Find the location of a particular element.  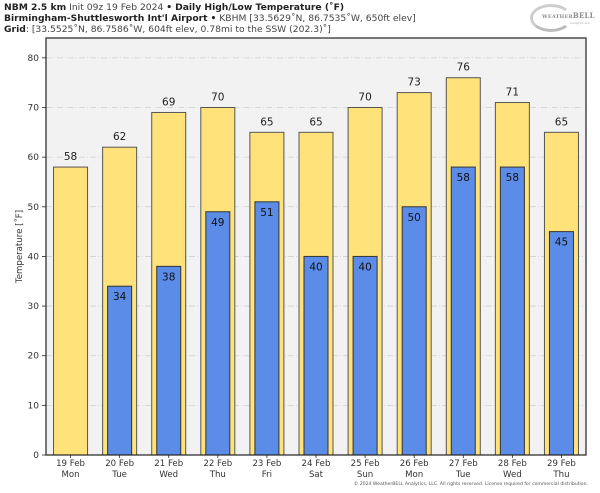

y-tick-label: 60 is located at coordinates (34, 158).